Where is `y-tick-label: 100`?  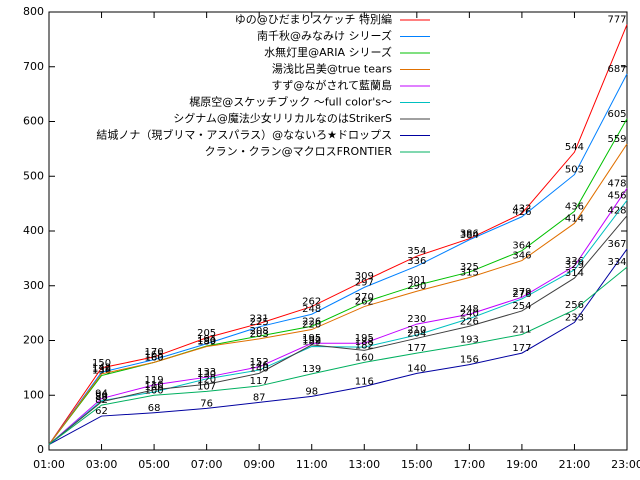 y-tick-label: 100 is located at coordinates (33, 394).